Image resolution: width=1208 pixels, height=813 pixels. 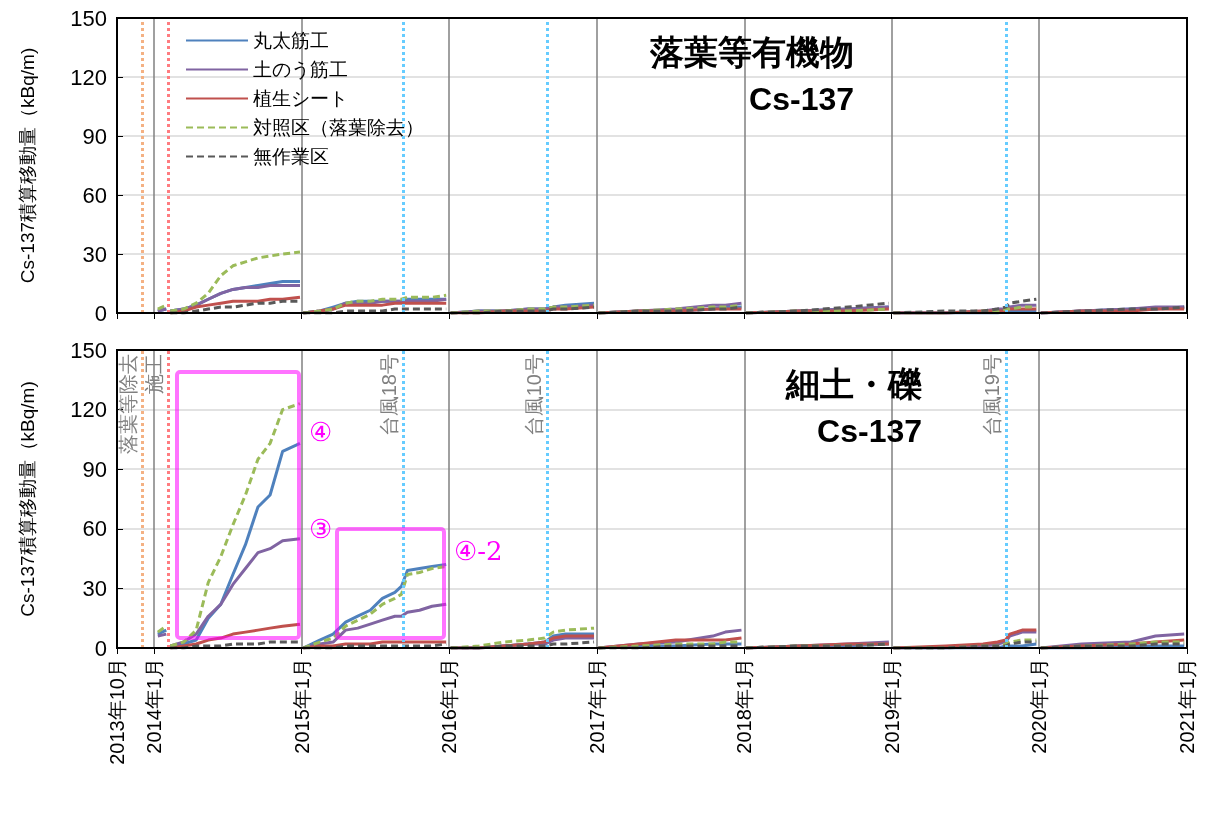 I want to click on x-tick-label: 2017年1月, so click(x=596, y=706).